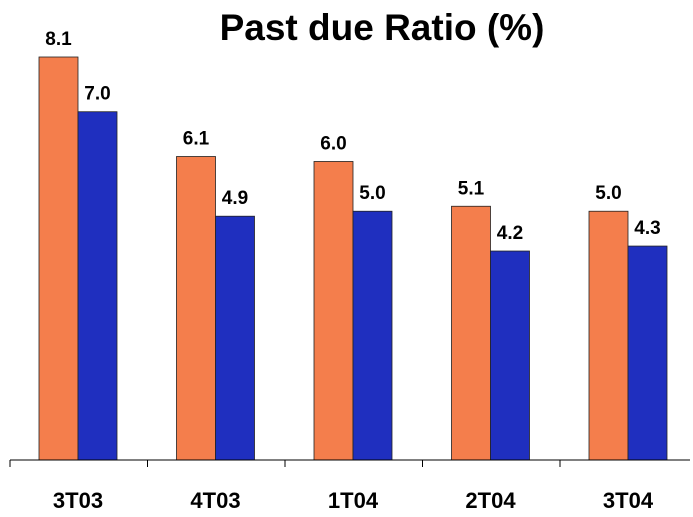 Image resolution: width=693 pixels, height=517 pixels. What do you see at coordinates (628, 500) in the screenshot?
I see `category-label-3t04: 3T04` at bounding box center [628, 500].